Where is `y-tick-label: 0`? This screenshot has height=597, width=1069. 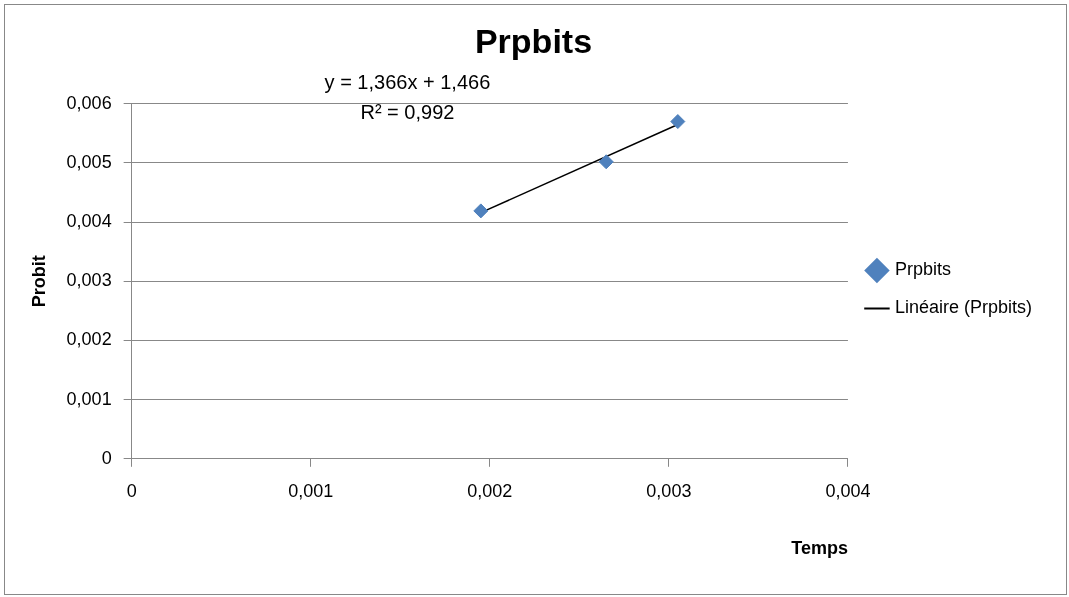 y-tick-label: 0 is located at coordinates (106, 457).